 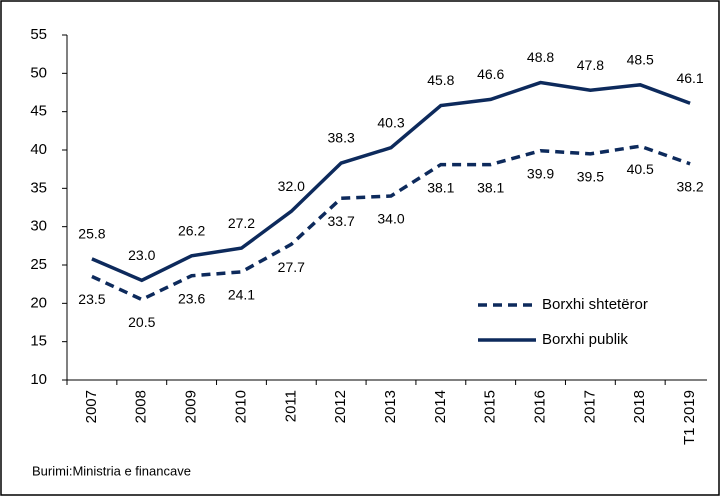 I want to click on data-label: 40.5, so click(x=640, y=169).